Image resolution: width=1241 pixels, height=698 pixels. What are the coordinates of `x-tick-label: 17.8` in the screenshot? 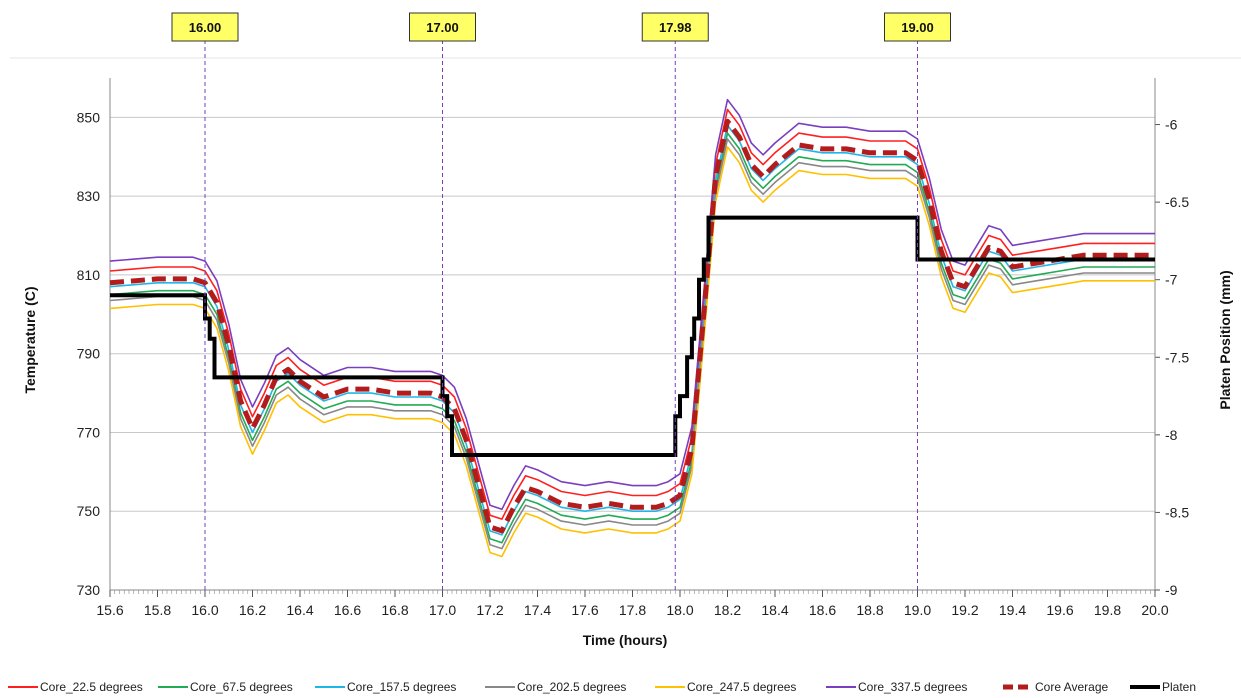 It's located at (632, 610).